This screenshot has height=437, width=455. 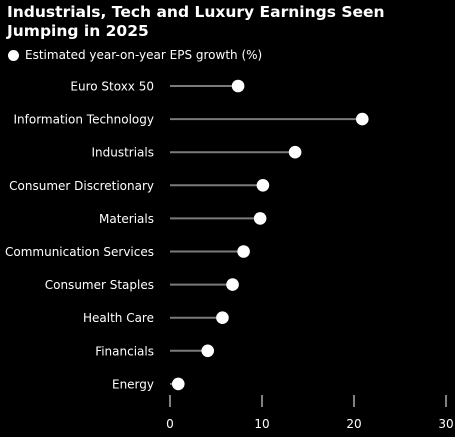 What do you see at coordinates (445, 424) in the screenshot?
I see `x-tick-label-3: 30` at bounding box center [445, 424].